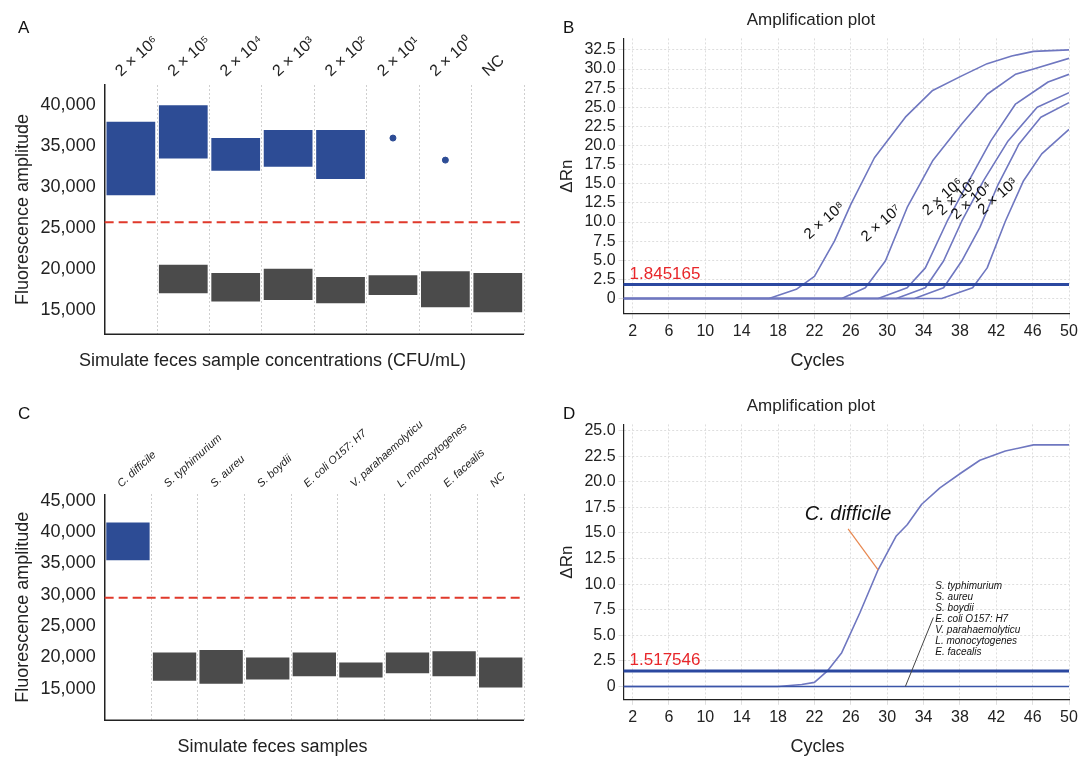 This screenshot has width=1090, height=772. What do you see at coordinates (600, 49) in the screenshot?
I see `y-tick-label: 32.5` at bounding box center [600, 49].